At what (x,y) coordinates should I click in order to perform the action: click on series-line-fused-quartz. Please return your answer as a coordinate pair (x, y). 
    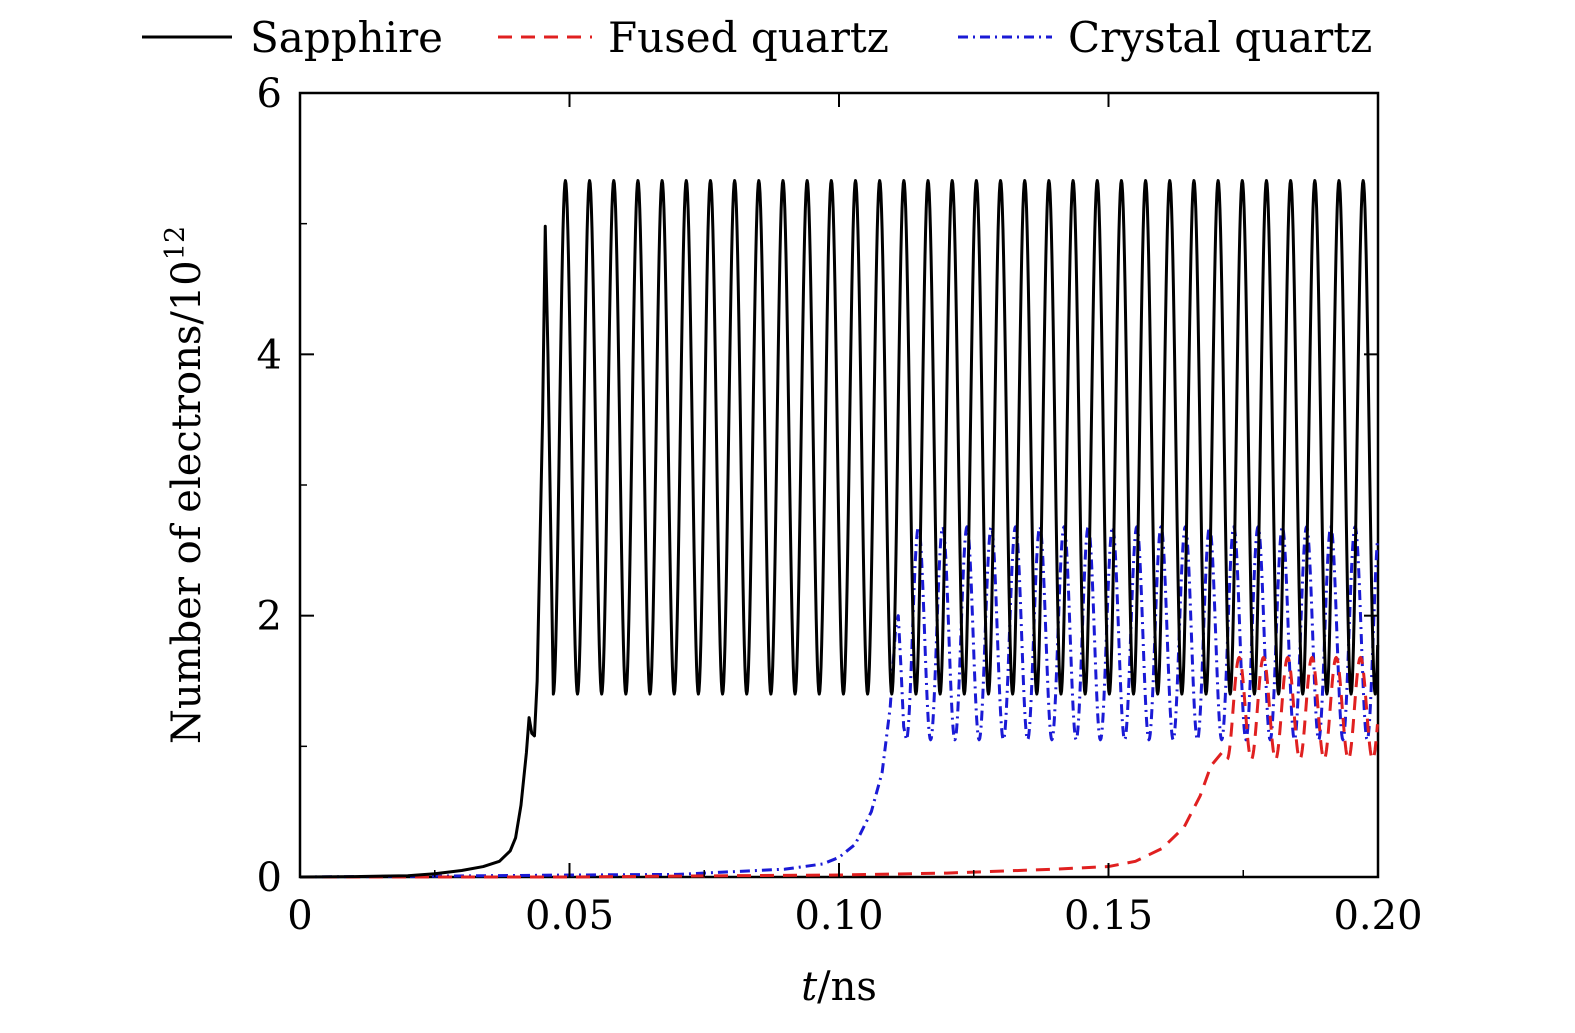
    Looking at the image, I should click on (839, 767).